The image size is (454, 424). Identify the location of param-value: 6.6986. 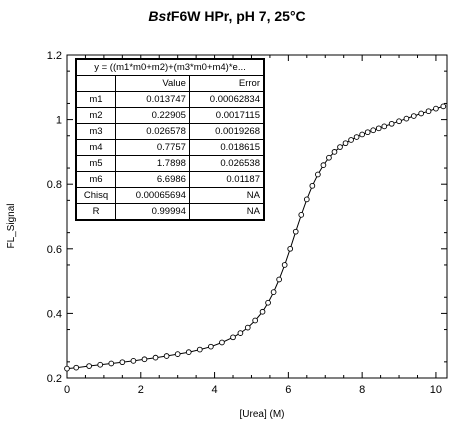
(152, 179).